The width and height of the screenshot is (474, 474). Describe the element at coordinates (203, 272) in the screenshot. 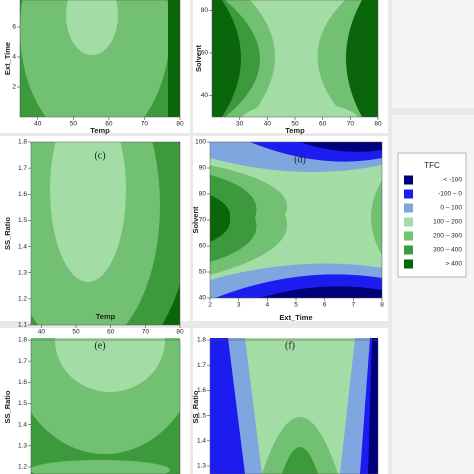

I see `y-tick-label: 50` at that location.